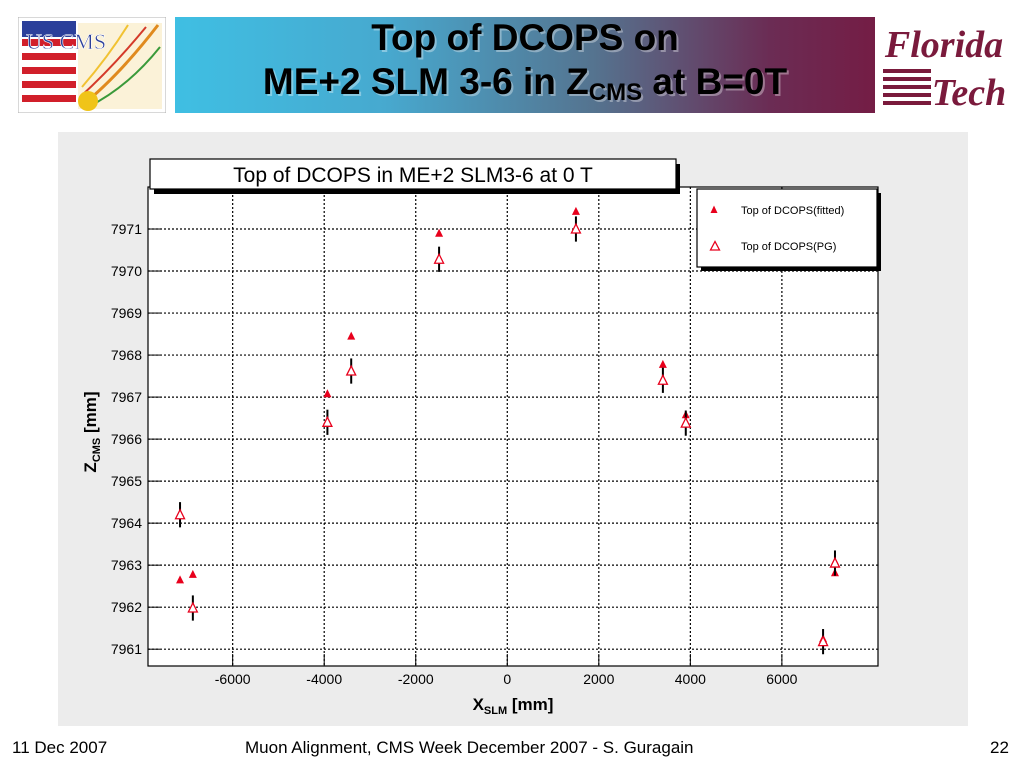  I want to click on legend-fitted-label: Top of DCOPS(fitted), so click(792, 211).